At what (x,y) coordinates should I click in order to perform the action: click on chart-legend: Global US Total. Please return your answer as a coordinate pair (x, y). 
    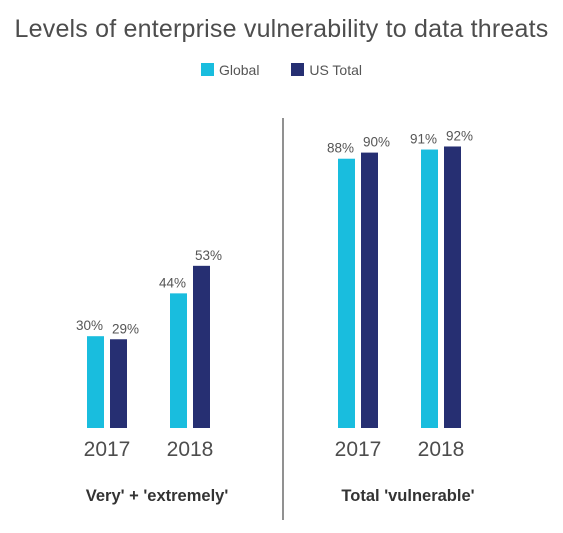
    Looking at the image, I should click on (281, 70).